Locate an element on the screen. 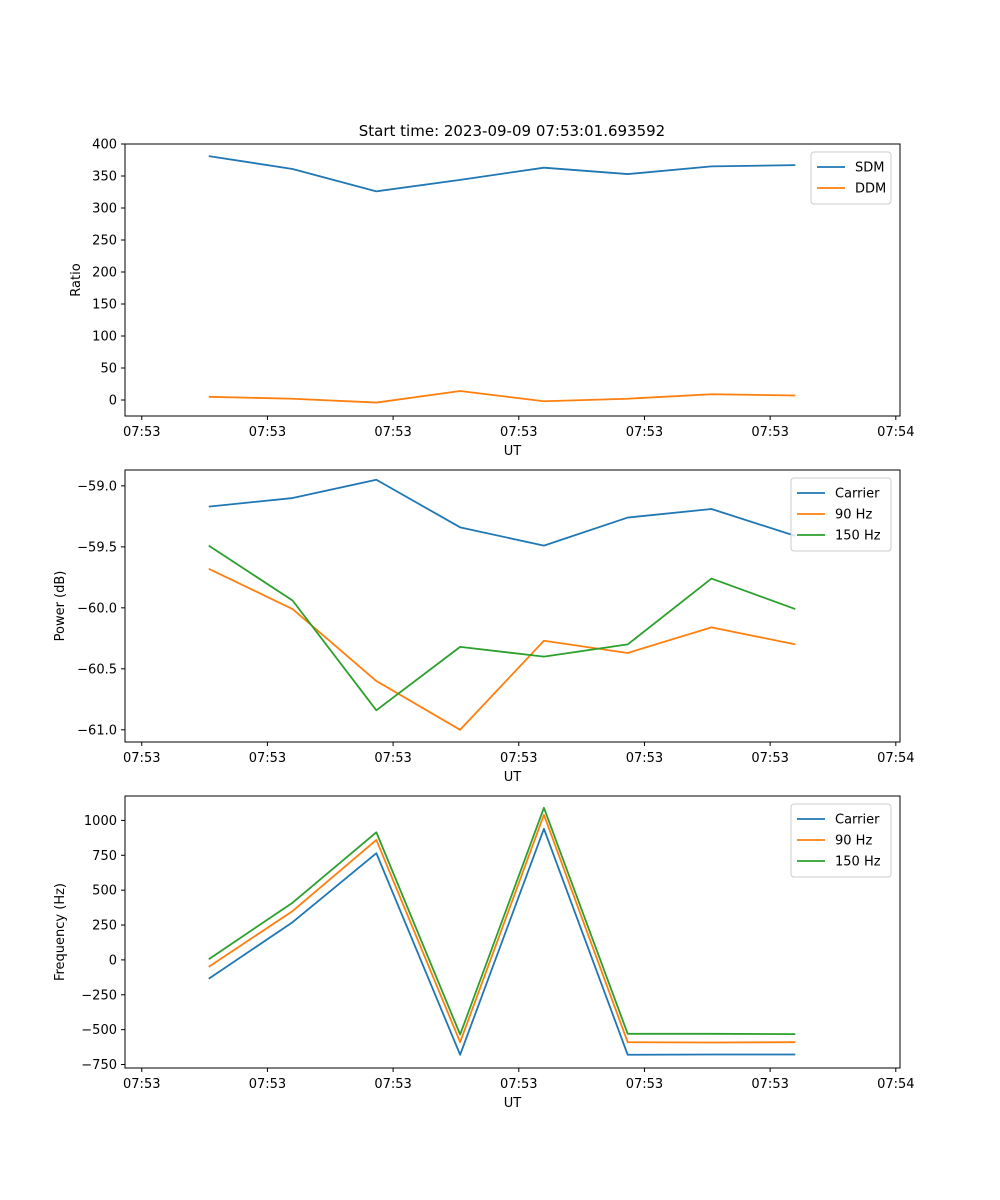 The width and height of the screenshot is (1000, 1200). frequency-series-carrier-line is located at coordinates (502, 941).